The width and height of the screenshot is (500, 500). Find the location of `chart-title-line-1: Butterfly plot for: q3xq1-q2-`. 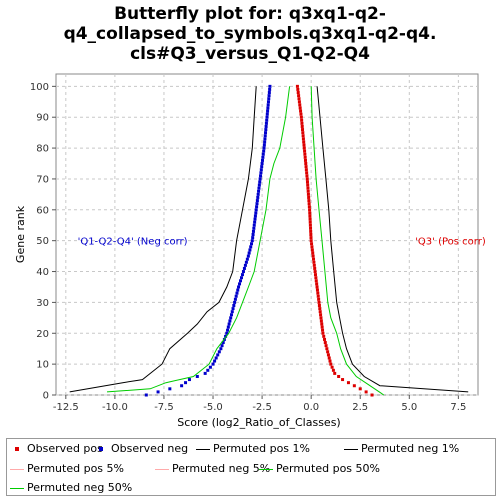

chart-title-line-1: Butterfly plot for: q3xq1-q2- is located at coordinates (250, 14).